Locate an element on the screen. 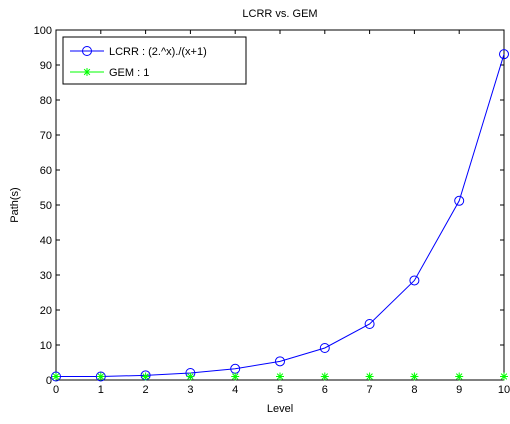 The width and height of the screenshot is (510, 424). chart-title: LCRR vs. GEM is located at coordinates (279, 14).